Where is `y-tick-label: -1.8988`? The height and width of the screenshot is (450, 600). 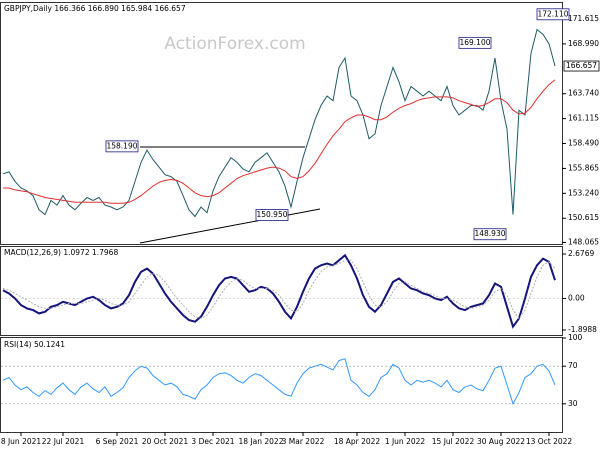 y-tick-label: -1.8988 is located at coordinates (582, 329).